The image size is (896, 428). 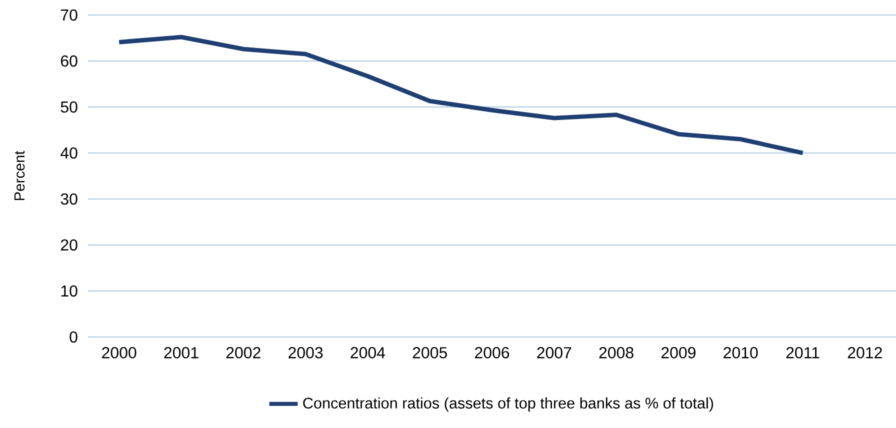 What do you see at coordinates (678, 352) in the screenshot?
I see `x-tick-label: 2009` at bounding box center [678, 352].